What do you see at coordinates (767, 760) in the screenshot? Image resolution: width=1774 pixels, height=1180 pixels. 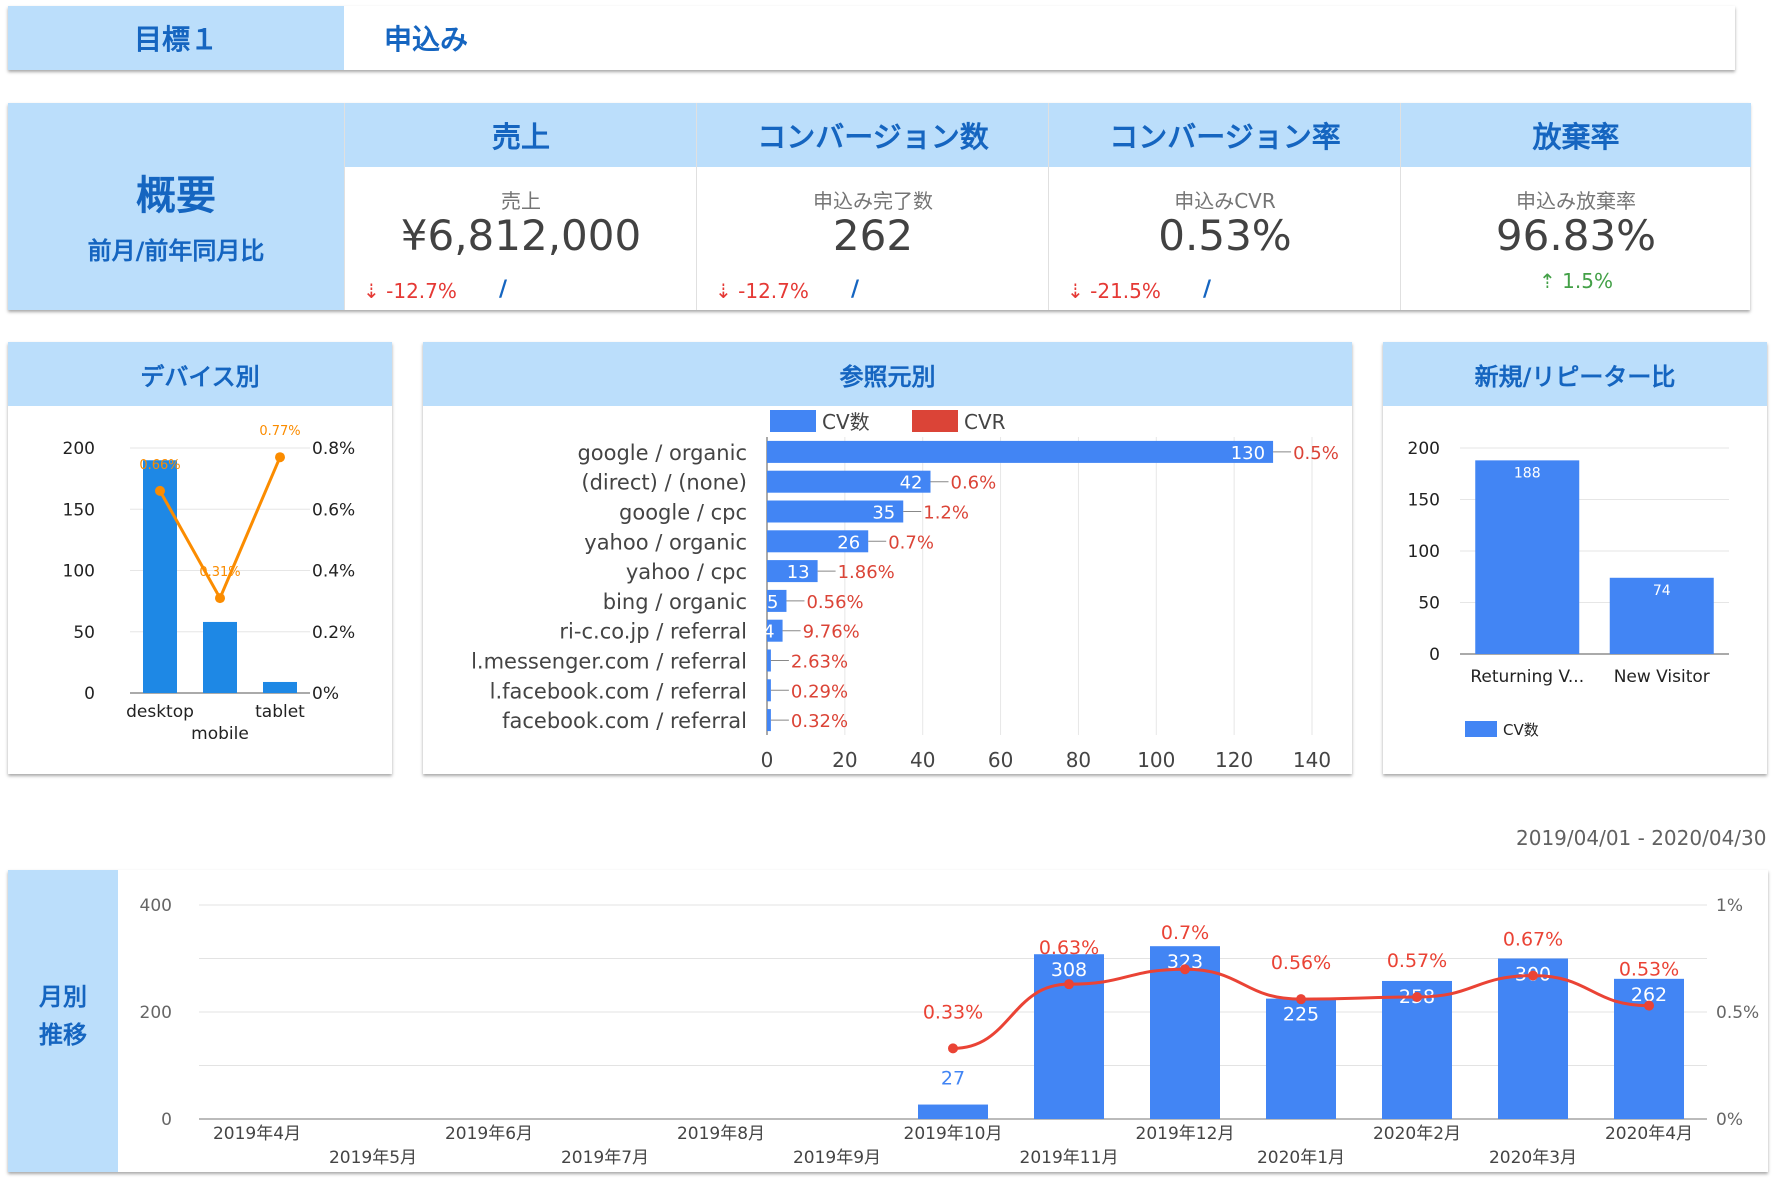 I see `x-tick-label: 0` at bounding box center [767, 760].